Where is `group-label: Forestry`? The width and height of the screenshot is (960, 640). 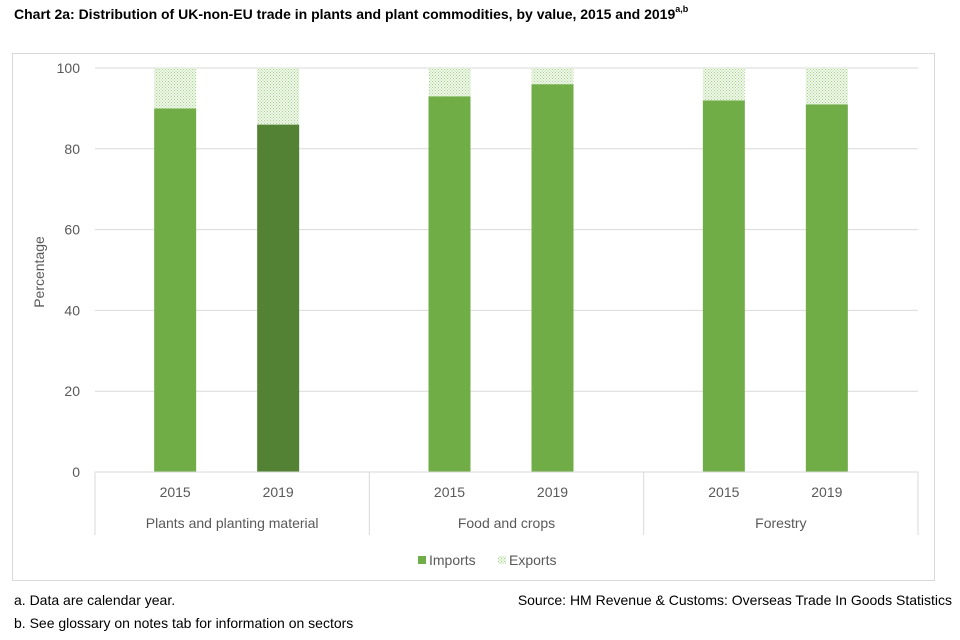 group-label: Forestry is located at coordinates (780, 523).